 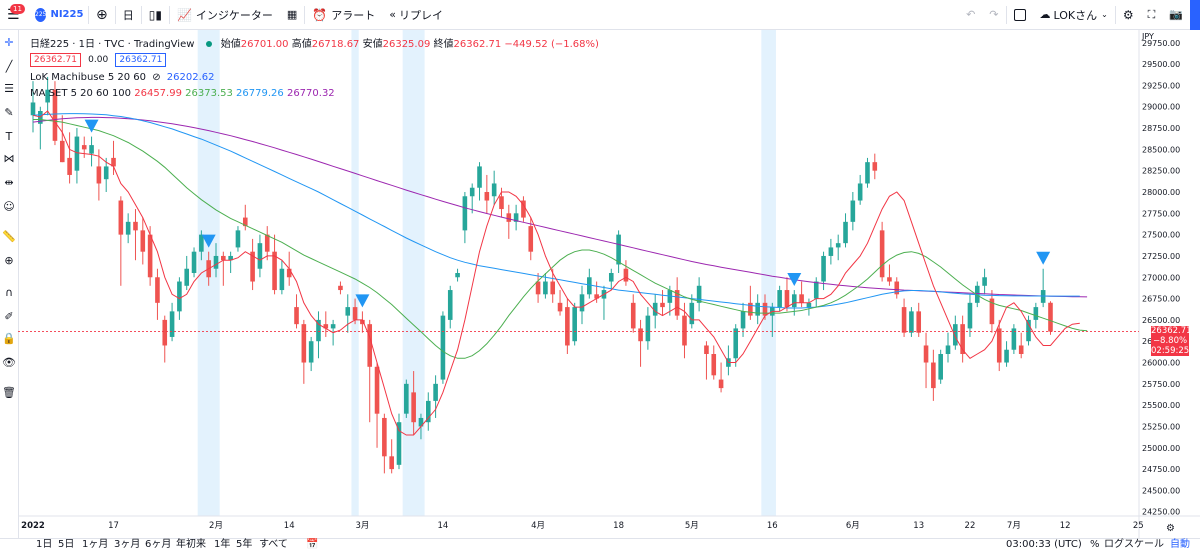 What do you see at coordinates (9, 284) in the screenshot?
I see `drawing-toolbar: ✛ ╱ ☰ ✎ T ⋈ ⇹ ☺ 📏 ⊕ ∩ ✐ 🔒 👁 🗑` at bounding box center [9, 284].